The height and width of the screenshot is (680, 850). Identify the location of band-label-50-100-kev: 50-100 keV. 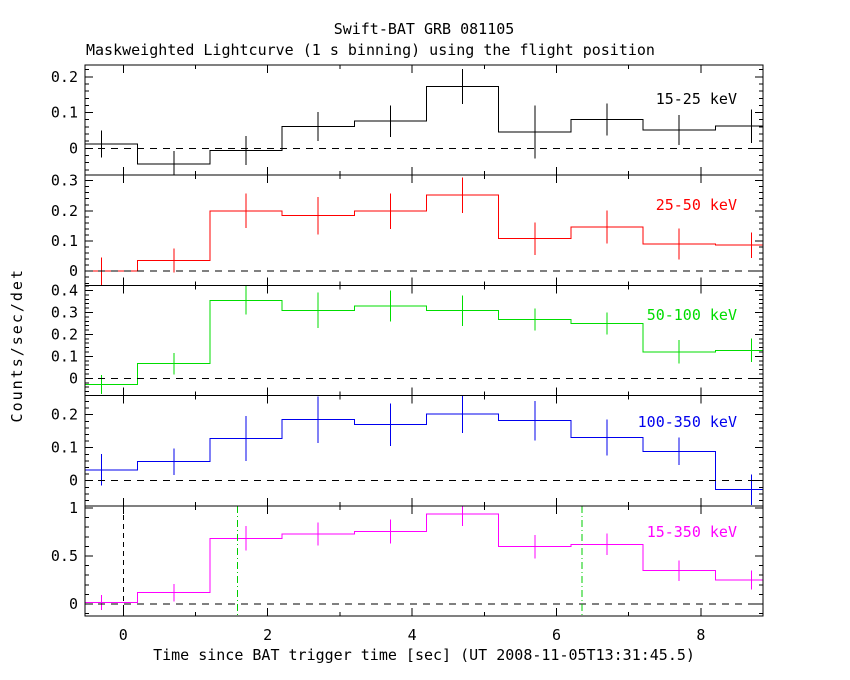
(691, 315).